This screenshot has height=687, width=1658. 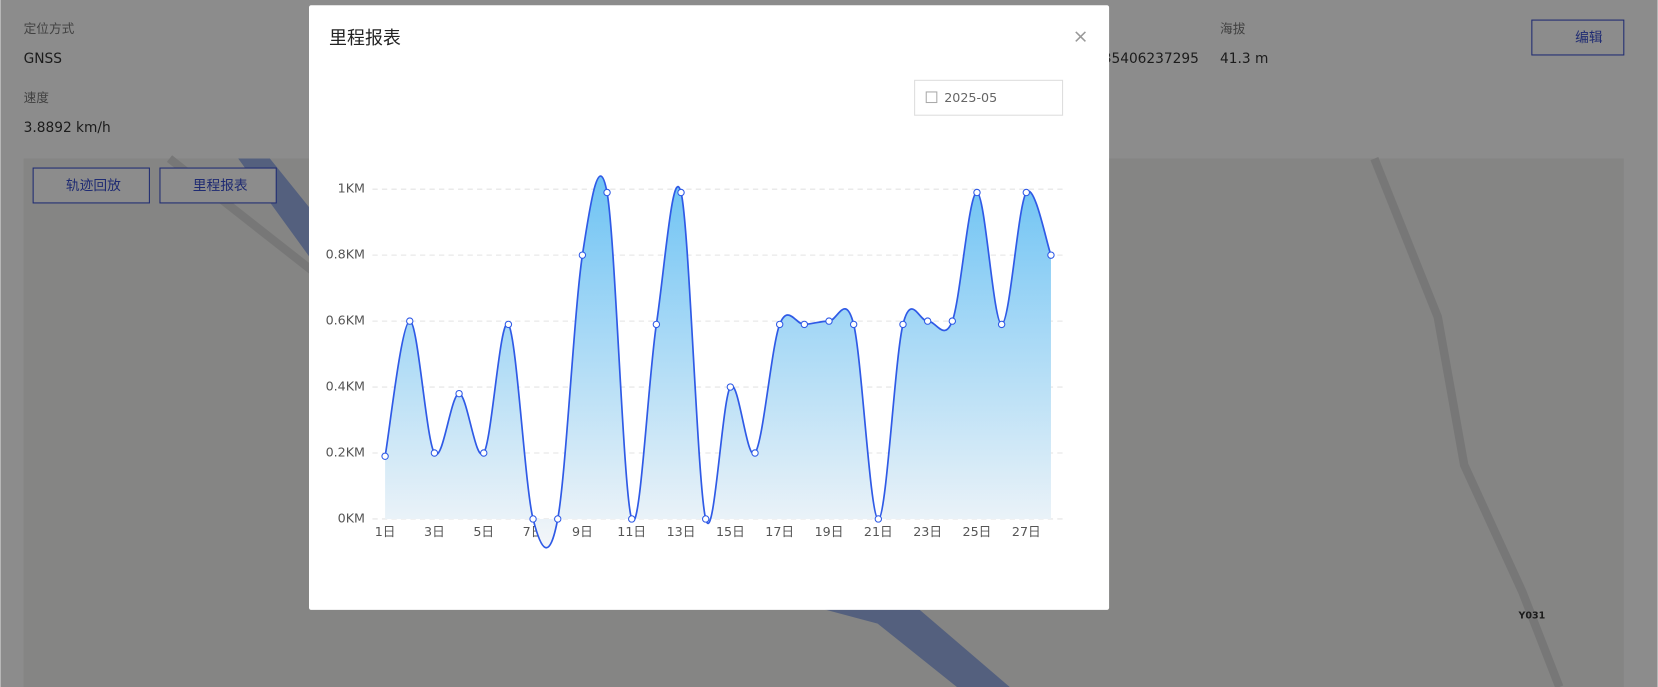 What do you see at coordinates (43, 59) in the screenshot?
I see `field-value: GNSS` at bounding box center [43, 59].